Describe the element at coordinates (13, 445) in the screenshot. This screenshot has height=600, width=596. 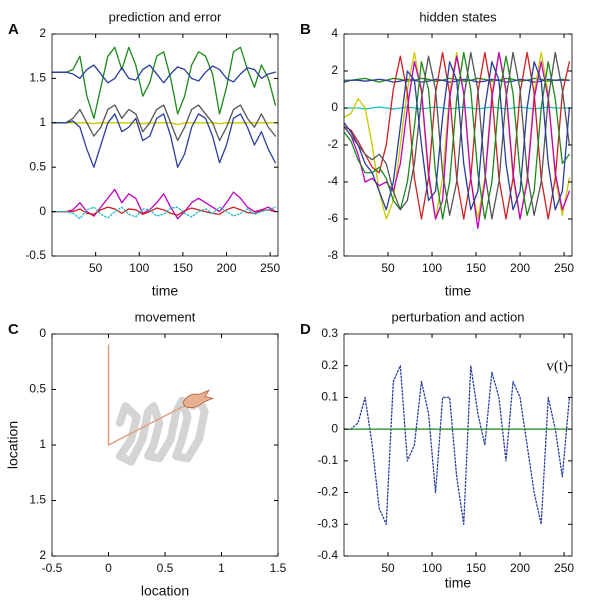
I see `y-axis-label: location` at that location.